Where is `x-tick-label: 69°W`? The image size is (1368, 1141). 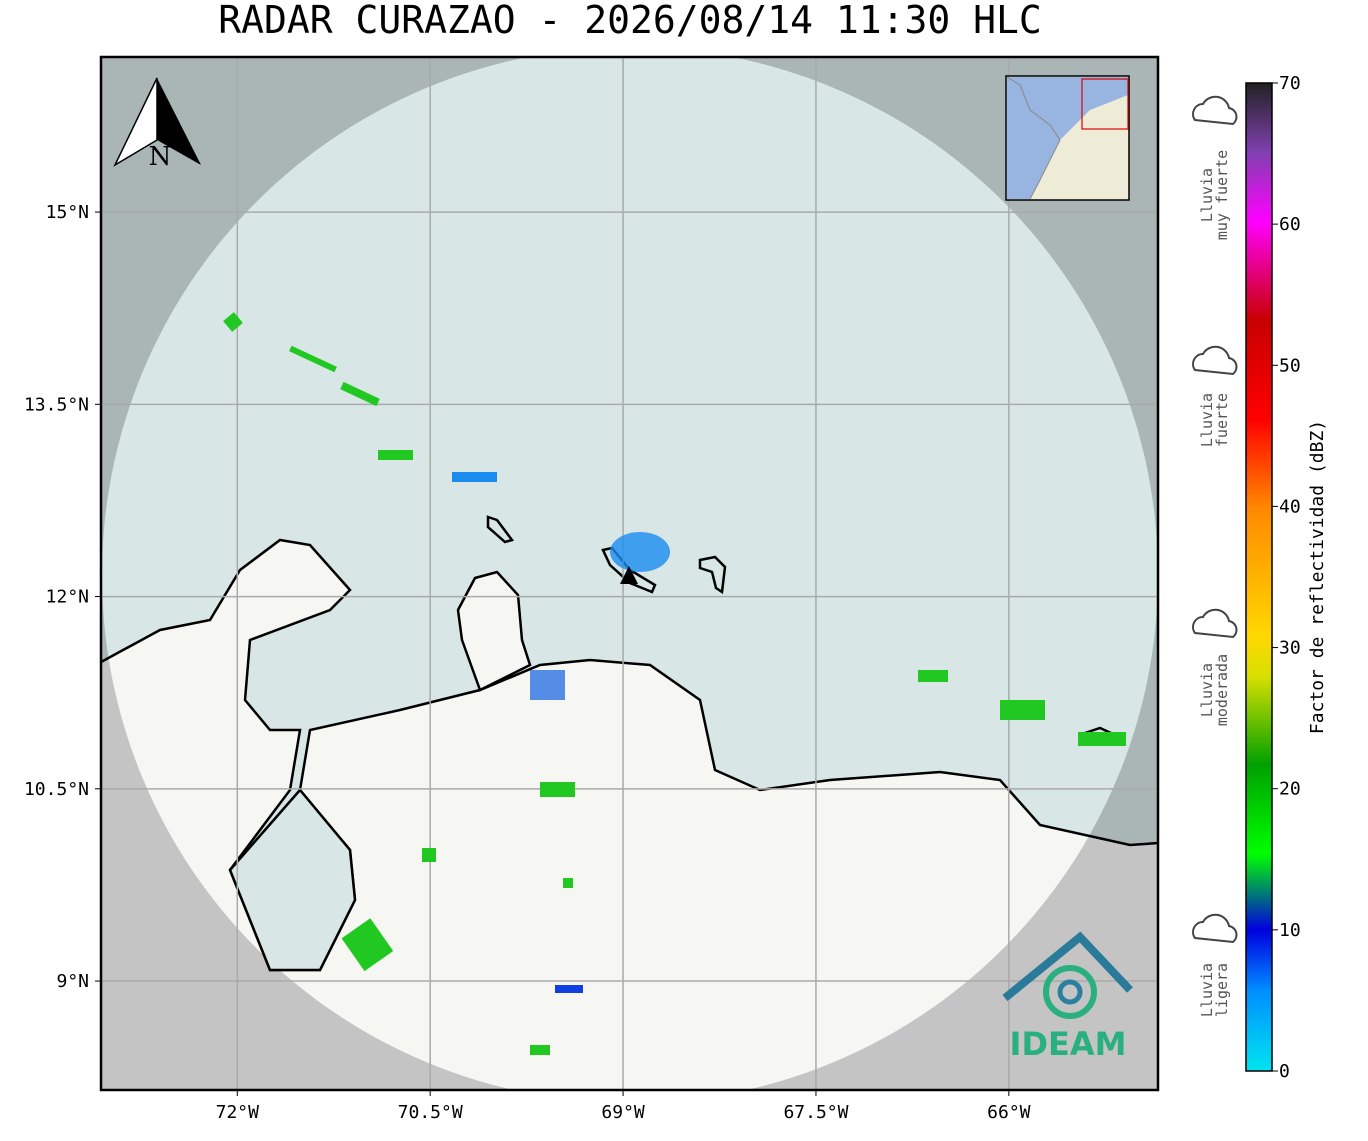 x-tick-label: 69°W is located at coordinates (623, 1112).